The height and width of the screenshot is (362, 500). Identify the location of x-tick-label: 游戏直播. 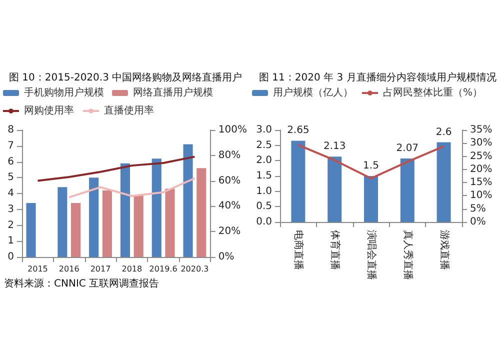
(444, 250).